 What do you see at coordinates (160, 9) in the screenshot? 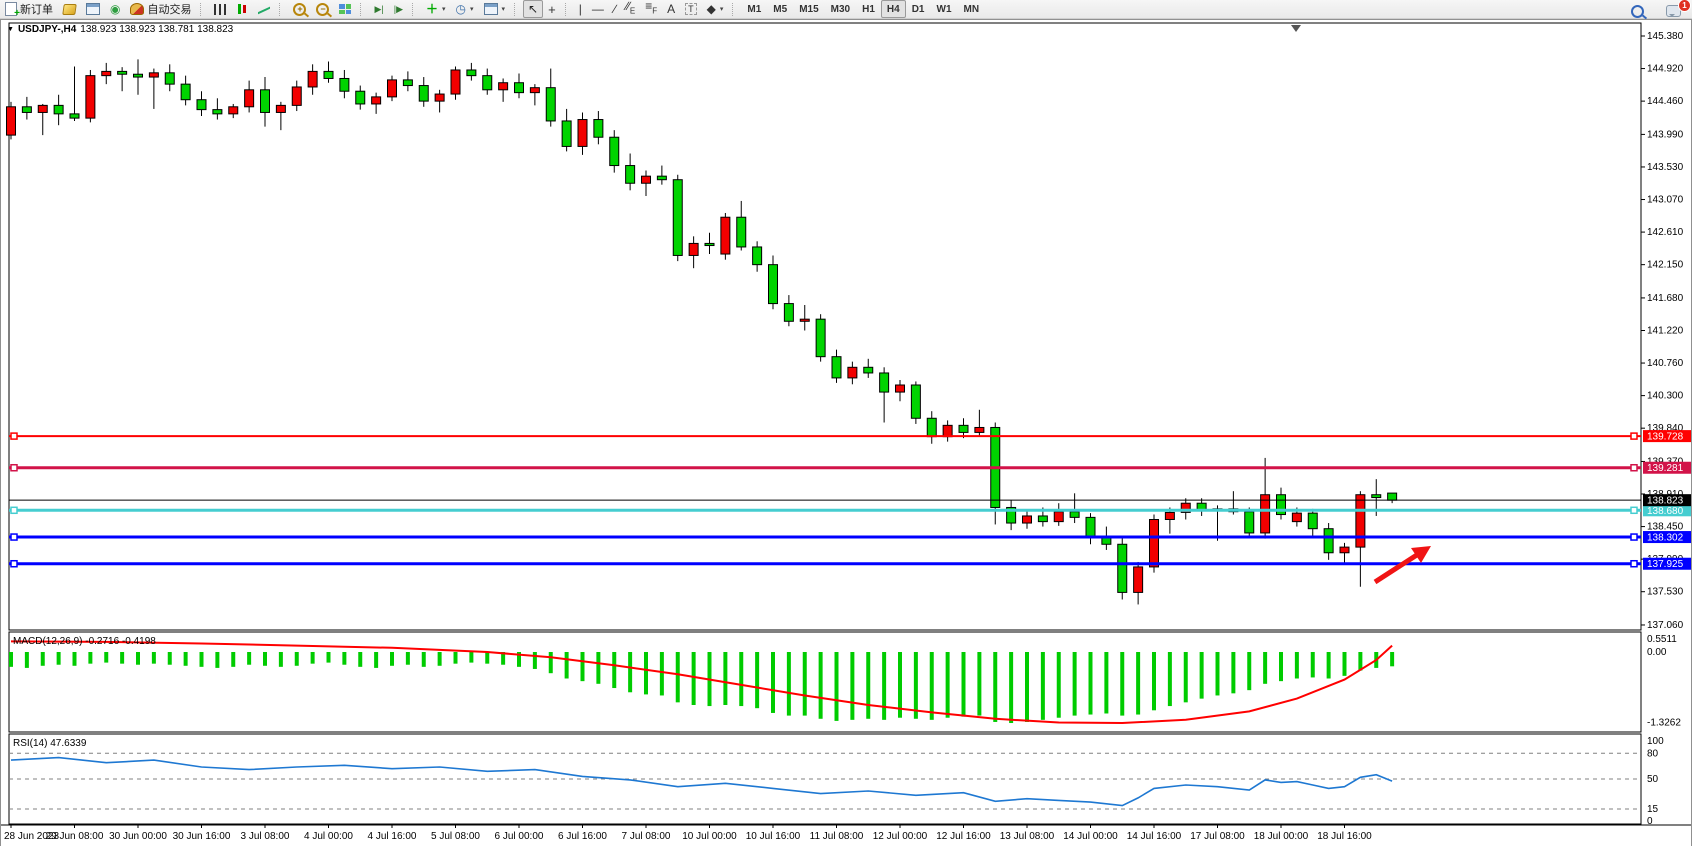
I see `autotrading-button: 自动交易` at bounding box center [160, 9].